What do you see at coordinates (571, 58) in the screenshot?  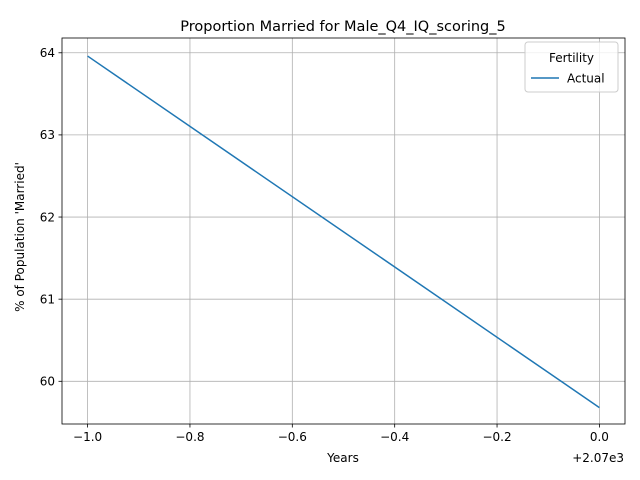 I see `legend-title: Fertility` at bounding box center [571, 58].